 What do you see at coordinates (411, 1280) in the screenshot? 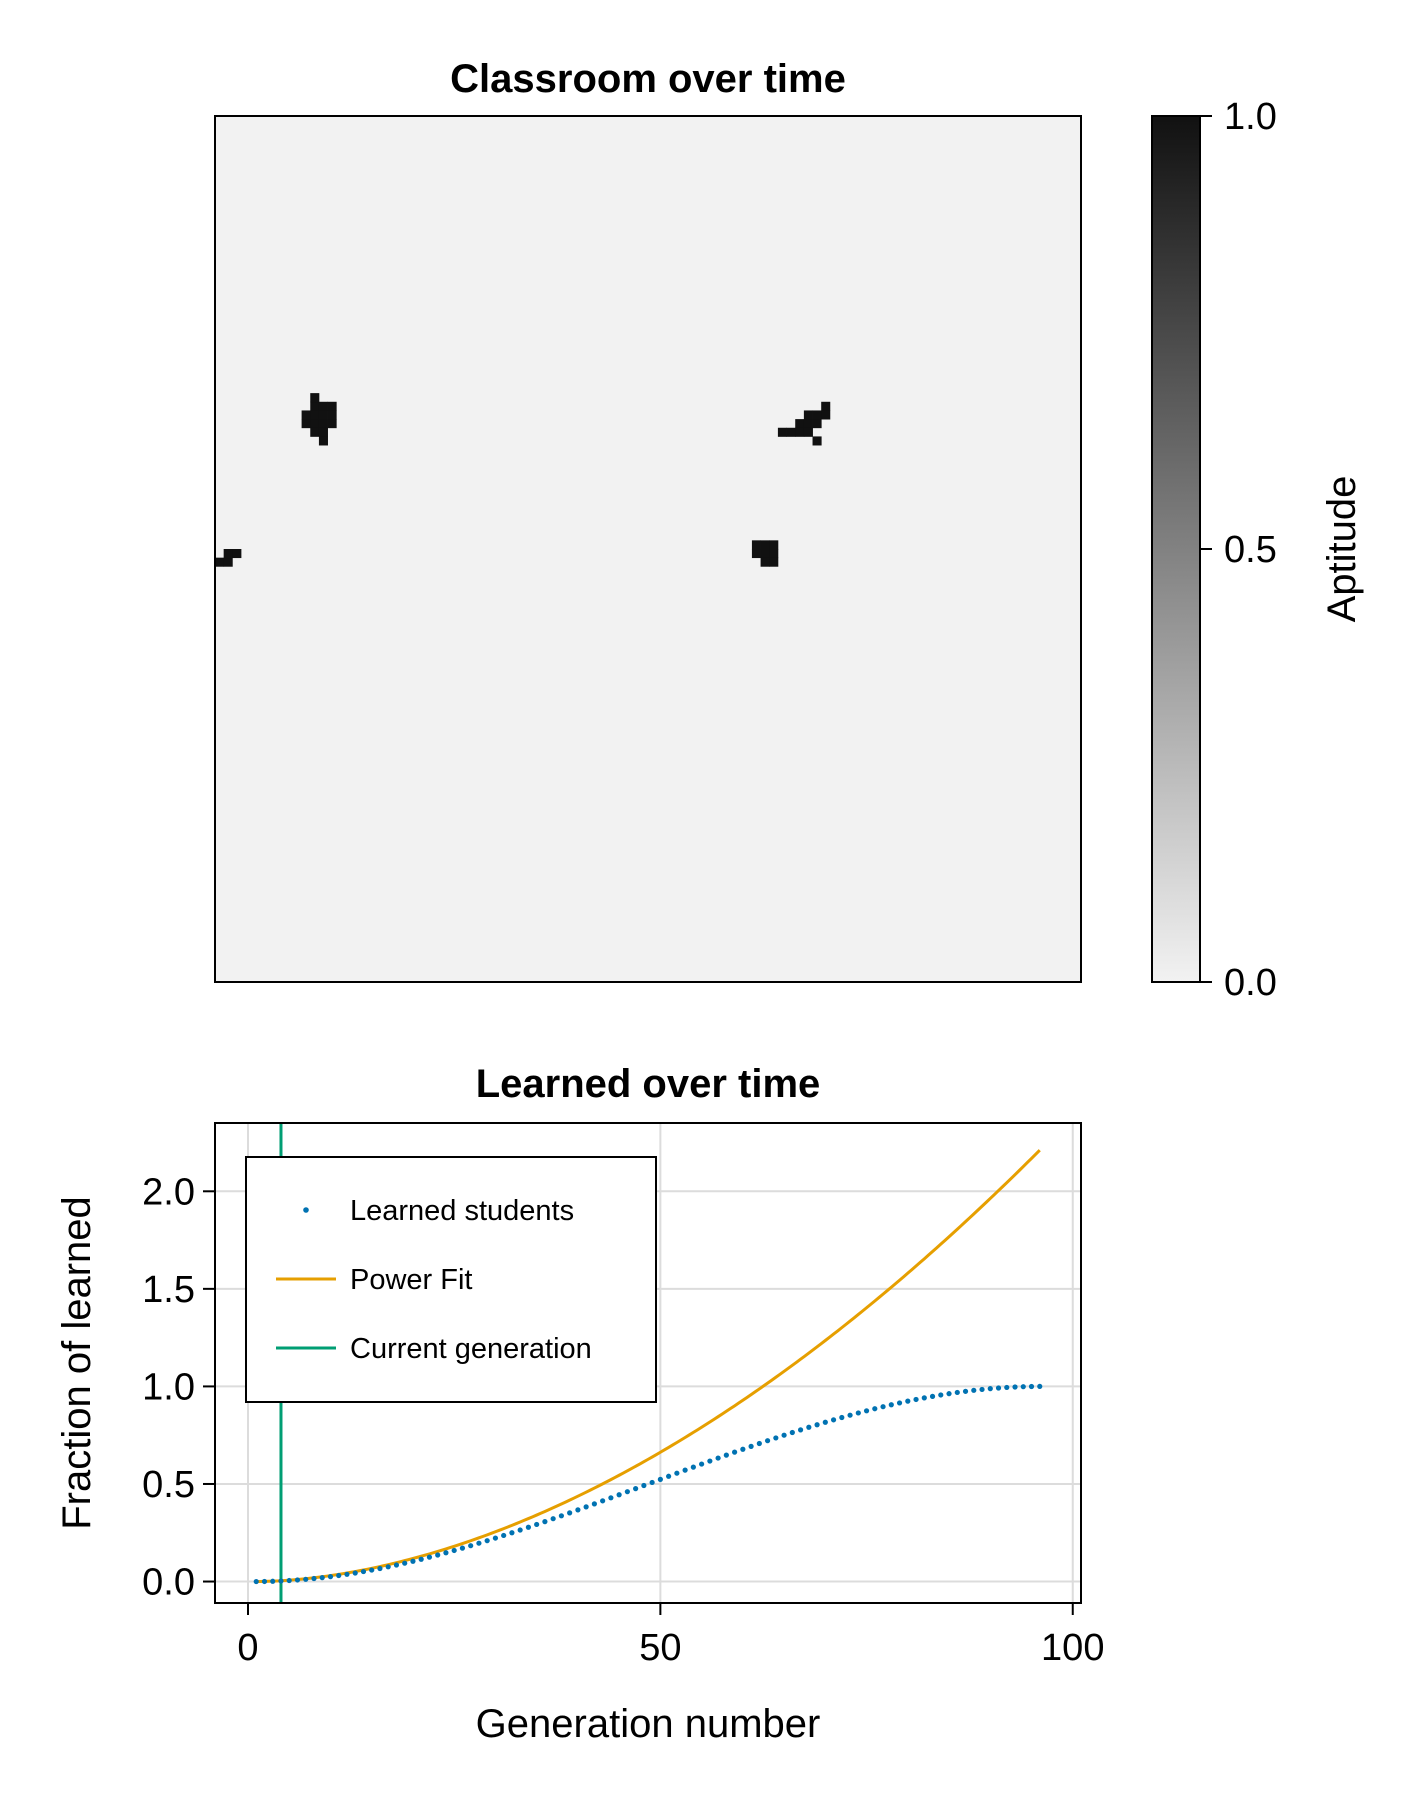
I see `legend-label-power-fit: Power Fit` at bounding box center [411, 1280].